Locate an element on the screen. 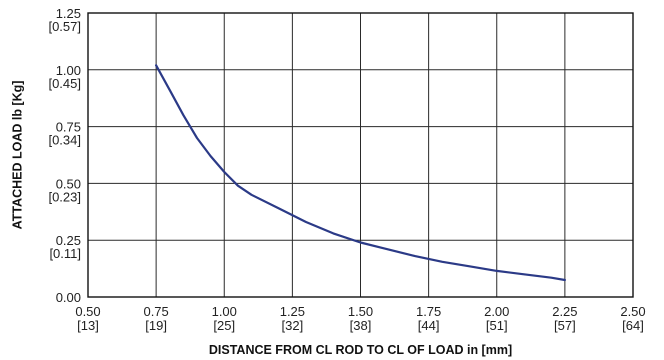  y-tick-label: 0.75 is located at coordinates (68, 127).